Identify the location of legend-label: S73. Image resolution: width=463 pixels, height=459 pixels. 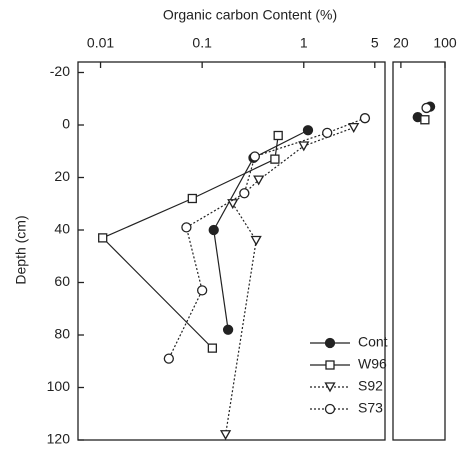
(370, 408).